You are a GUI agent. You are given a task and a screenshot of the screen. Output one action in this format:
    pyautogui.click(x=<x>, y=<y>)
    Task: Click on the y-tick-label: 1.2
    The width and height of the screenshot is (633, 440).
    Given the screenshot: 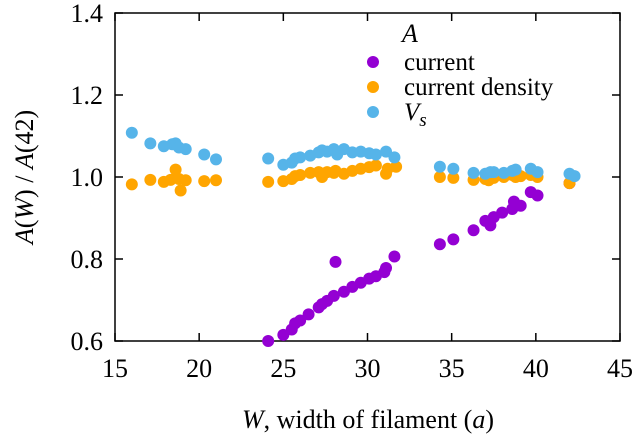 What is the action you would take?
    pyautogui.click(x=87, y=95)
    